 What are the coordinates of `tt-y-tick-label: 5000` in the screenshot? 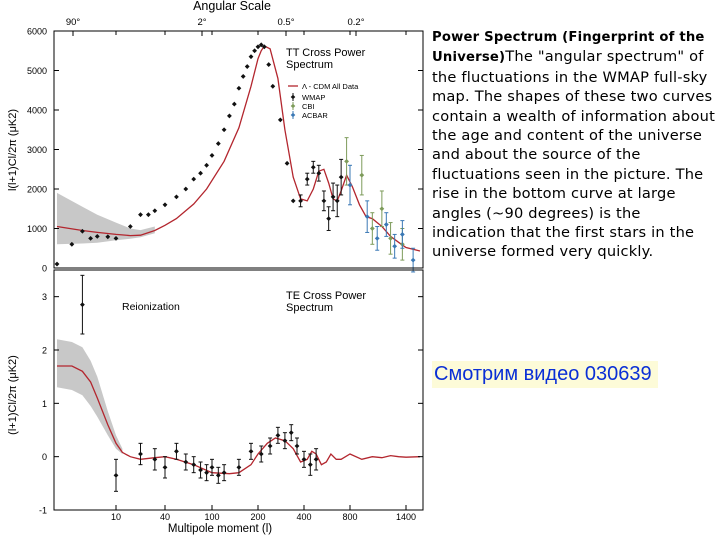 It's located at (37, 71).